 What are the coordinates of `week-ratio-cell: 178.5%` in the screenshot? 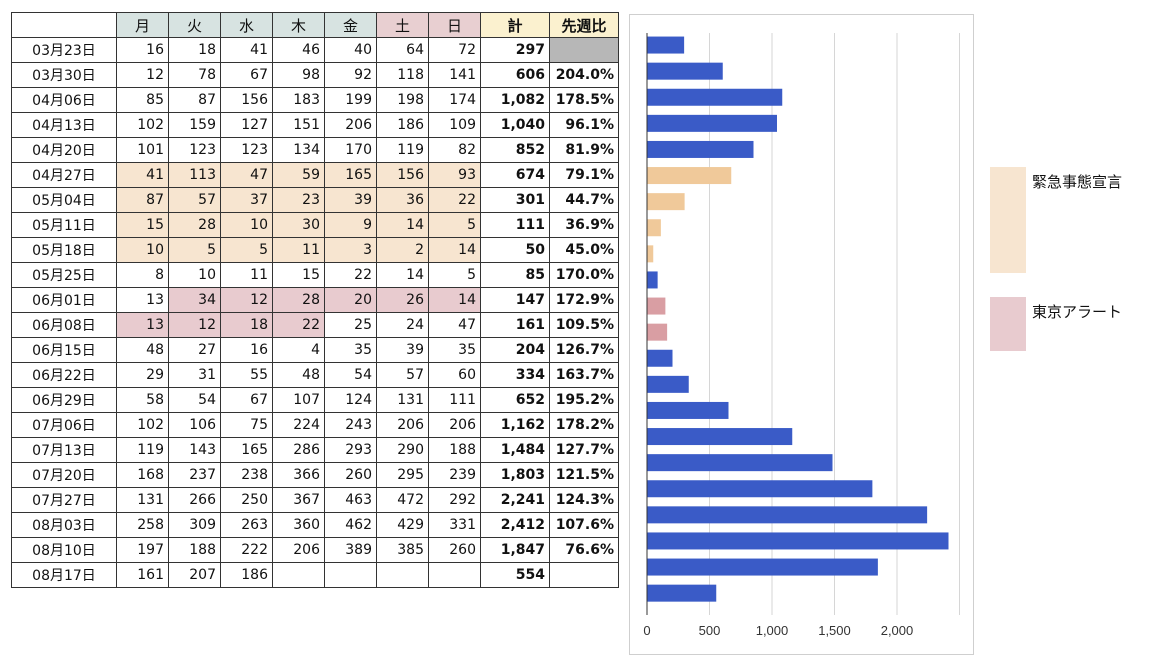 It's located at (584, 100).